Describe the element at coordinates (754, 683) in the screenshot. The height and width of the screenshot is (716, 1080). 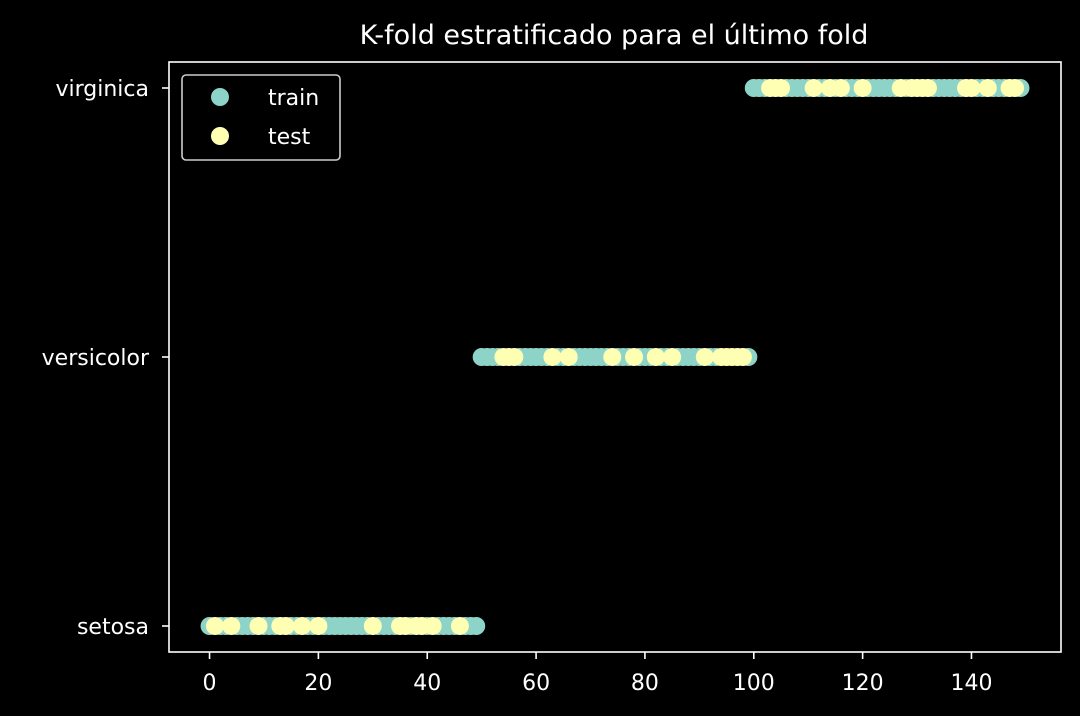
I see `x-tick-label: 100` at that location.